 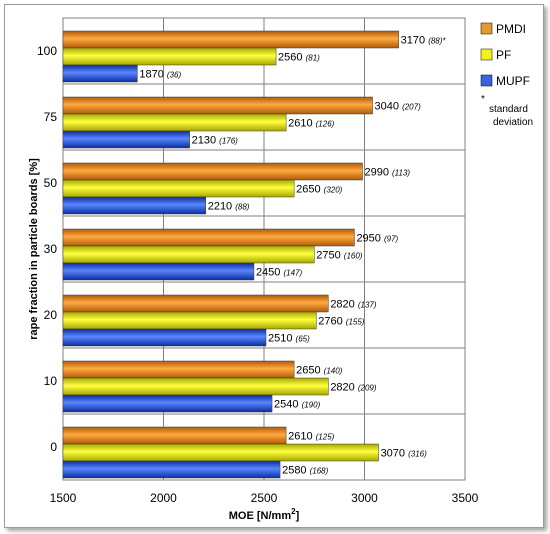 What do you see at coordinates (311, 437) in the screenshot?
I see `data-label-pmdi-0: 2610 (125)` at bounding box center [311, 437].